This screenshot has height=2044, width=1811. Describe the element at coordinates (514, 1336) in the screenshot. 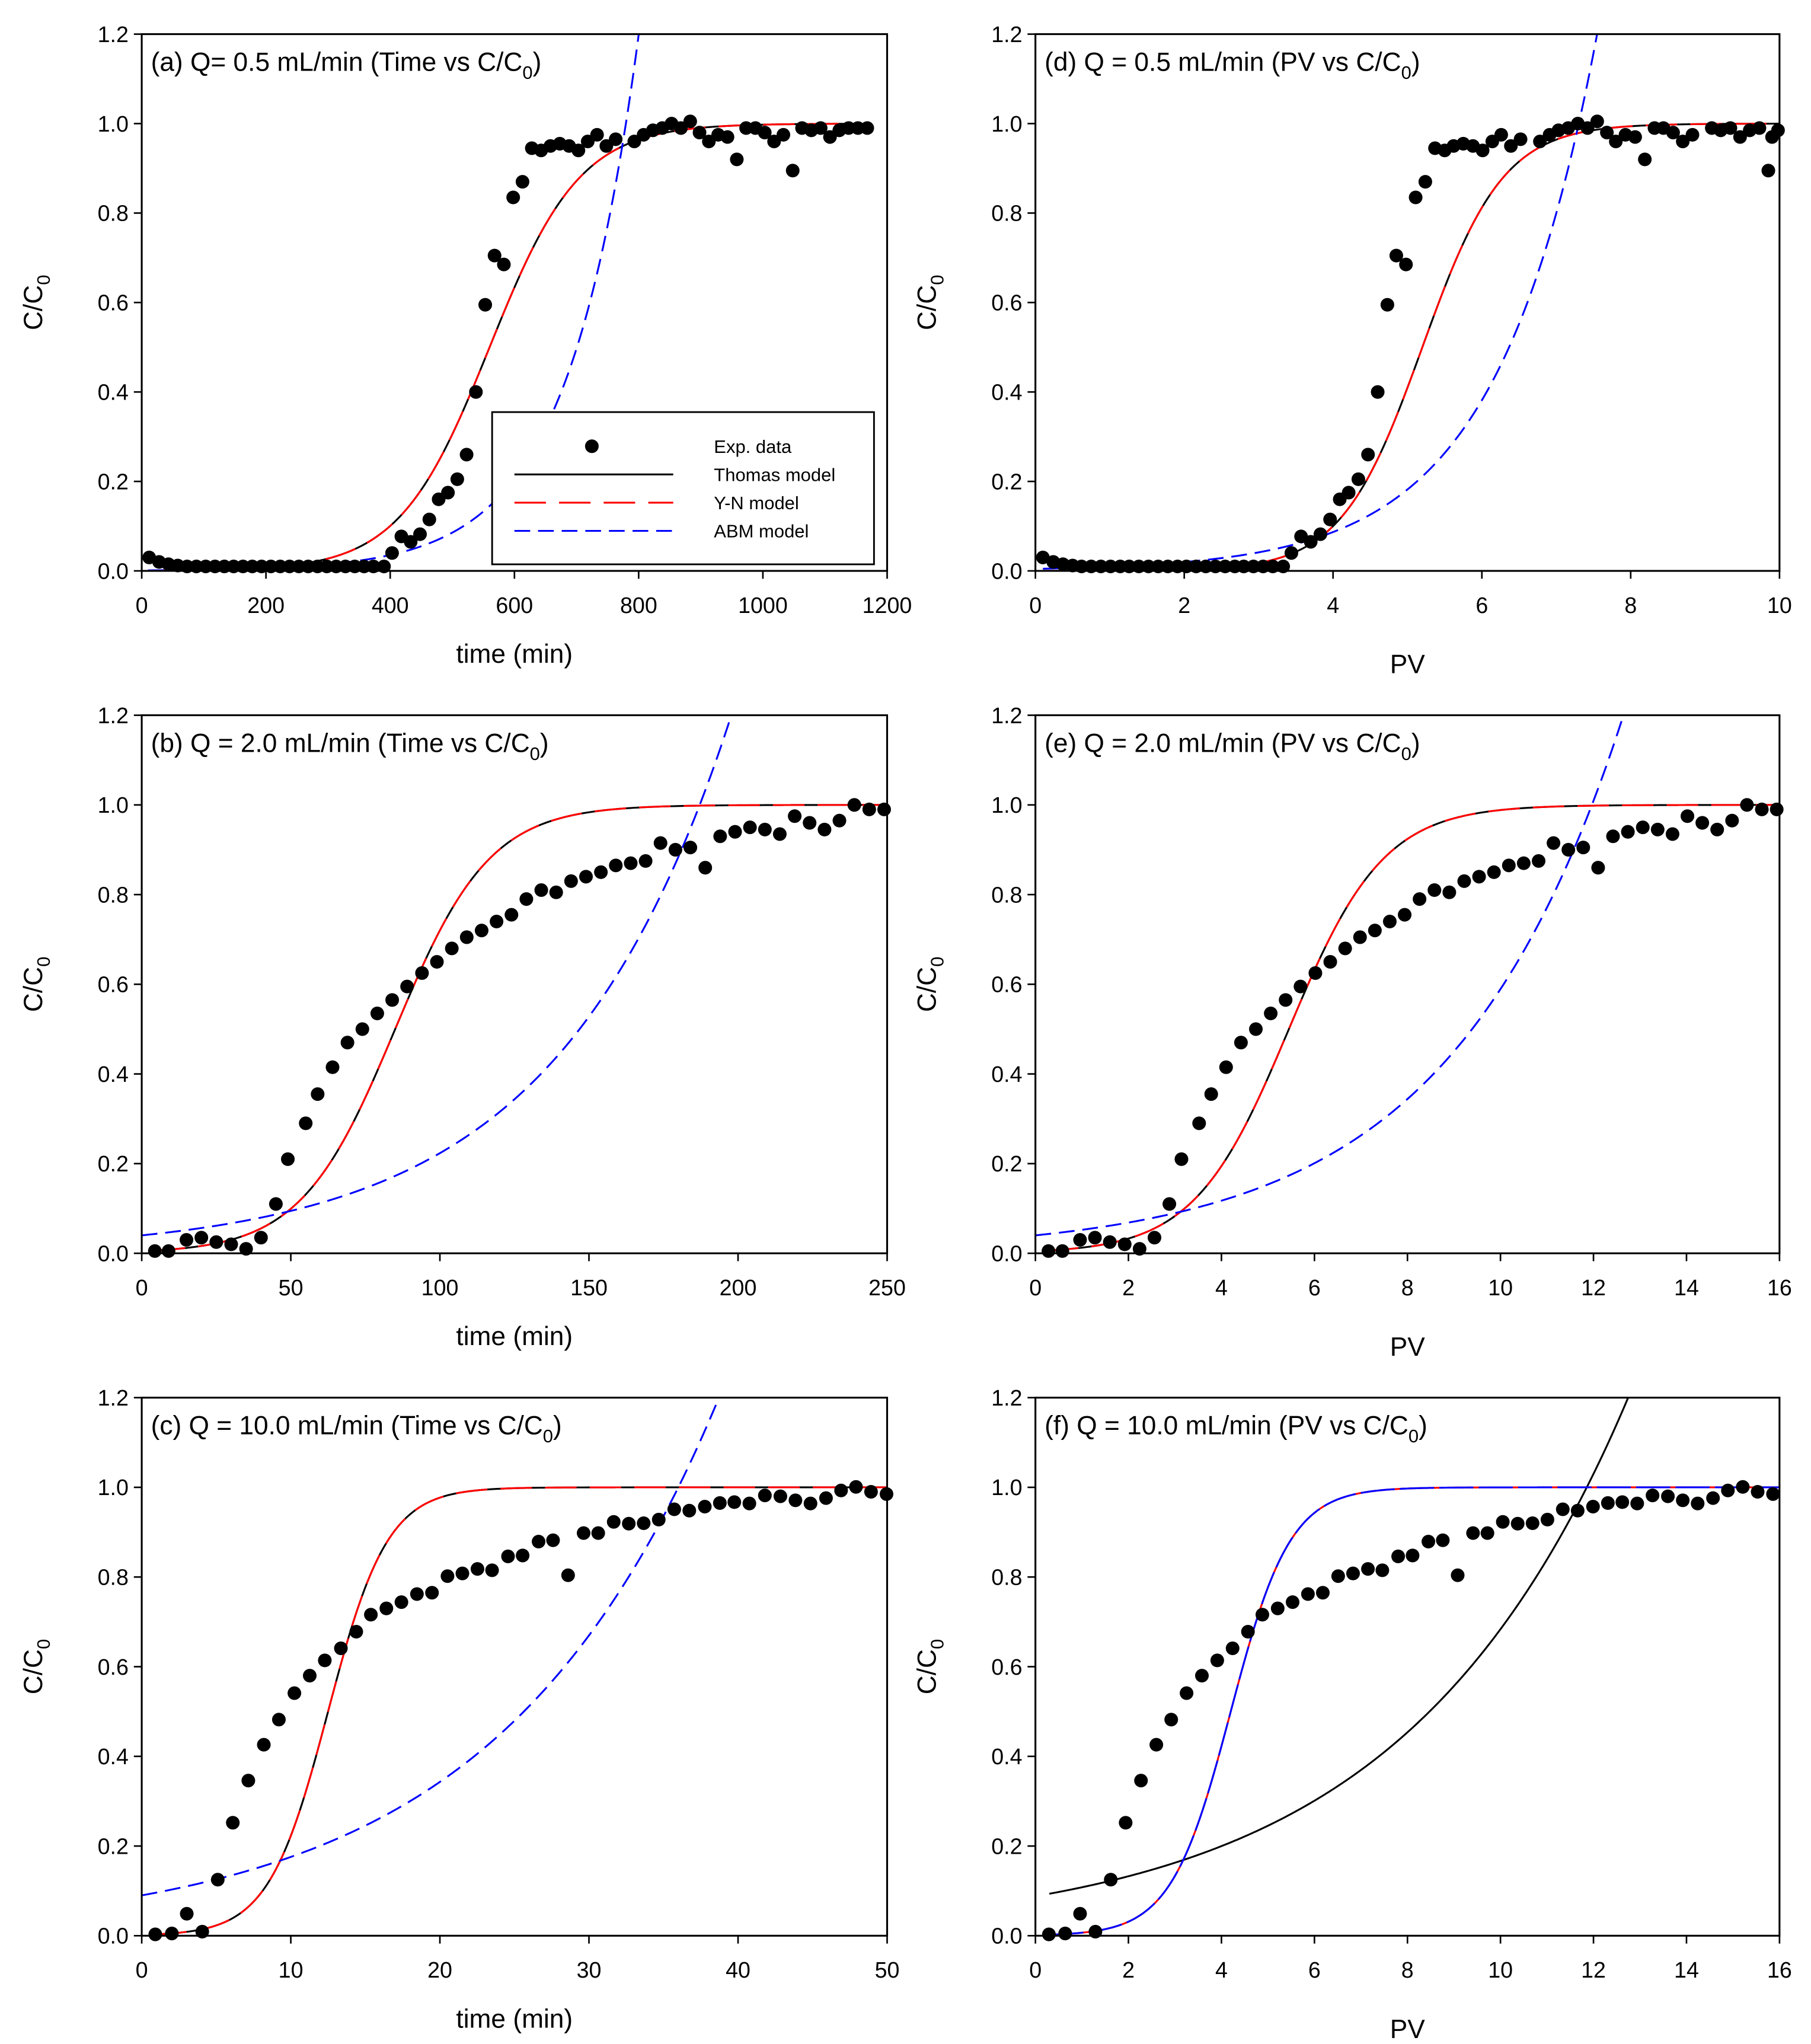

I see `x-axis-label: time (min)` at that location.